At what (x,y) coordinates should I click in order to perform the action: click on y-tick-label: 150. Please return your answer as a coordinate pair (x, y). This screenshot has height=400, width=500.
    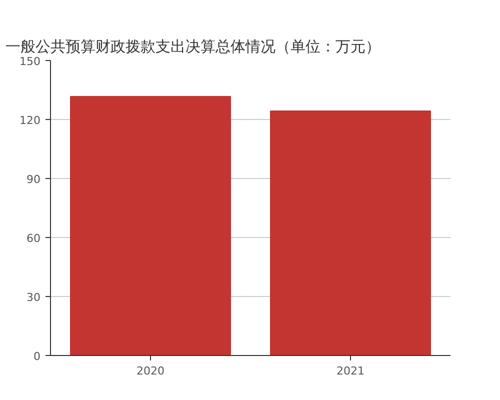
    Looking at the image, I should click on (30, 61).